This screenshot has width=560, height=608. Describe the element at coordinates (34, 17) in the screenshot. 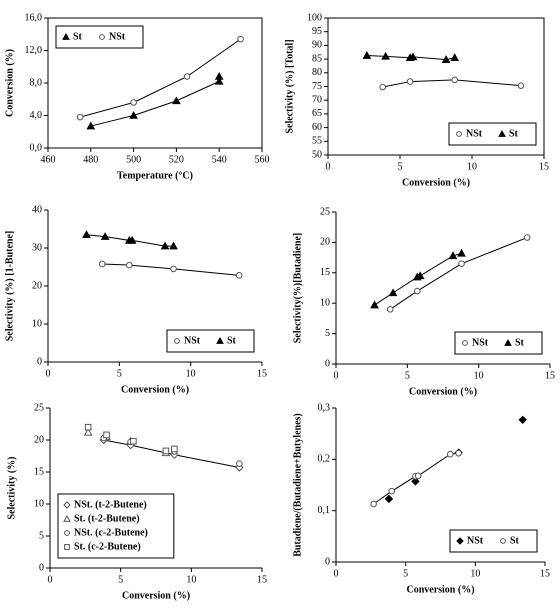

I see `y-tick-label: 16,0` at that location.